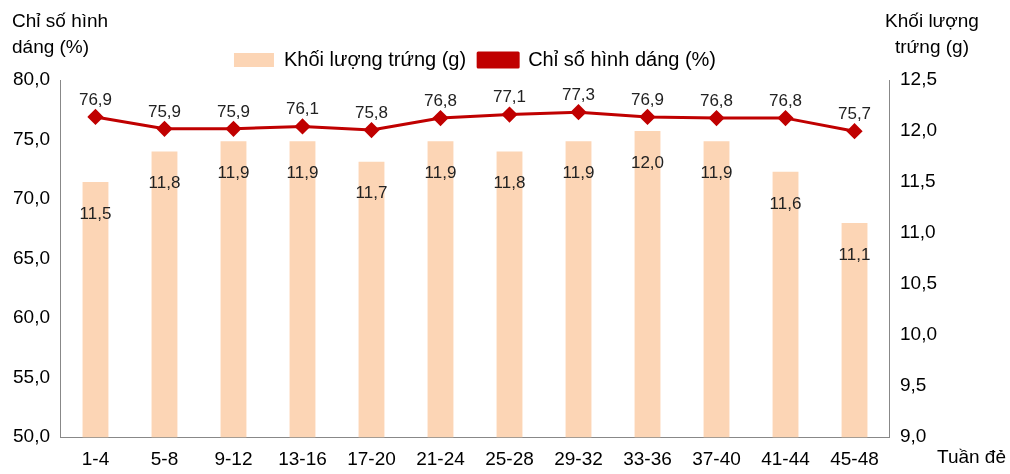 This screenshot has width=1010, height=474. Describe the element at coordinates (786, 458) in the screenshot. I see `x-tick-label: 41-44` at that location.